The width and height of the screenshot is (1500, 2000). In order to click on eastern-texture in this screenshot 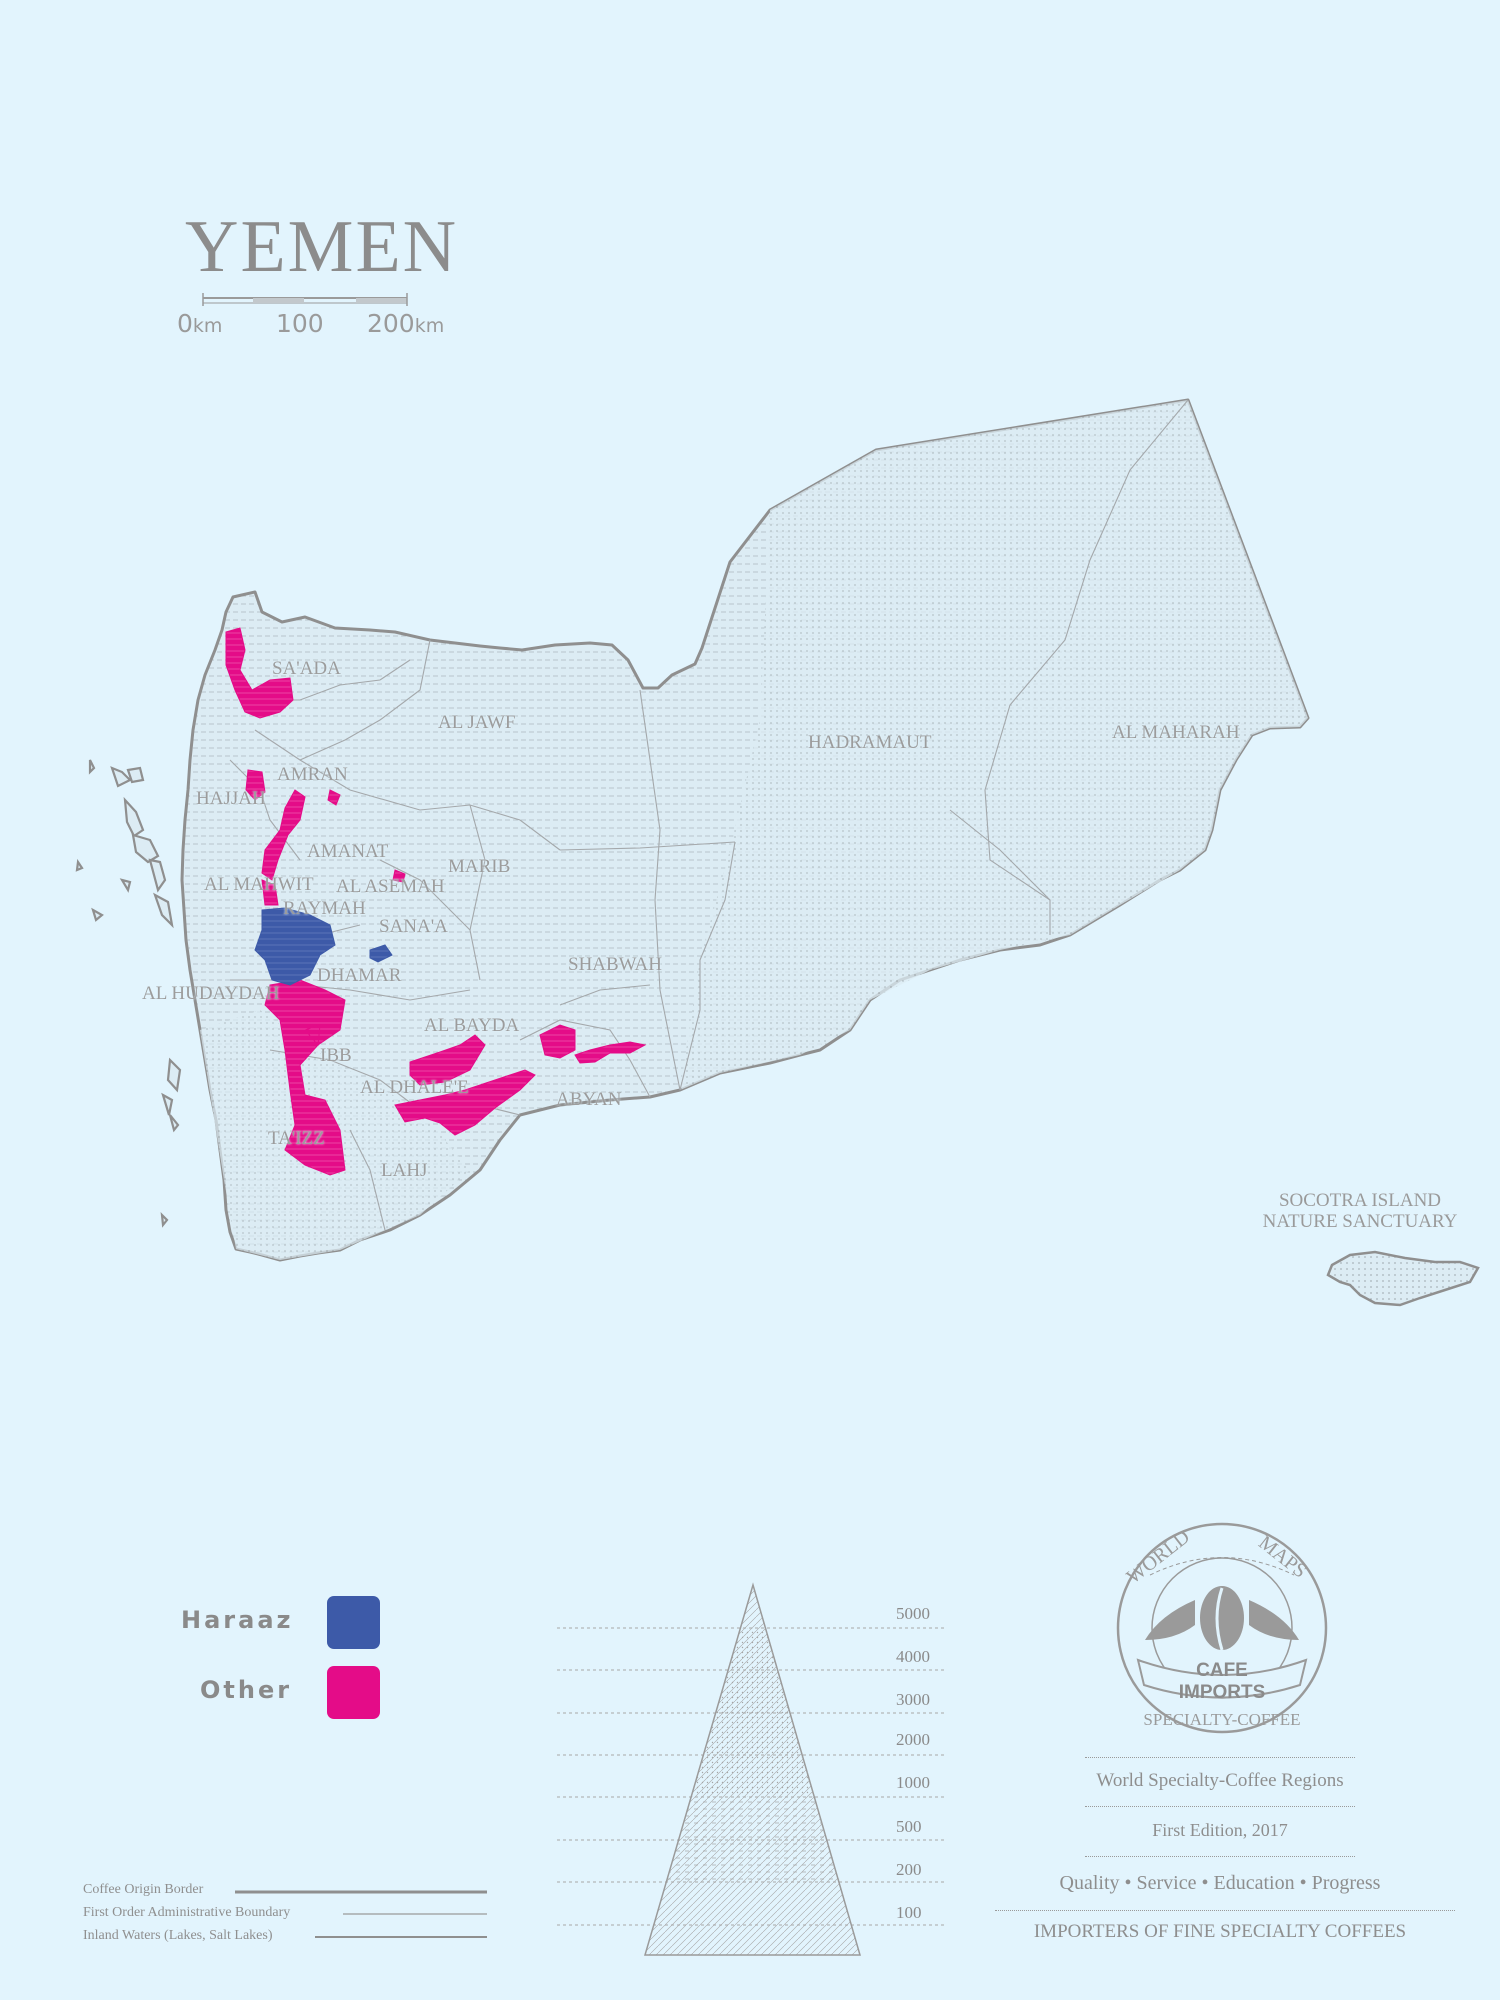, I will do `click(994, 745)`.